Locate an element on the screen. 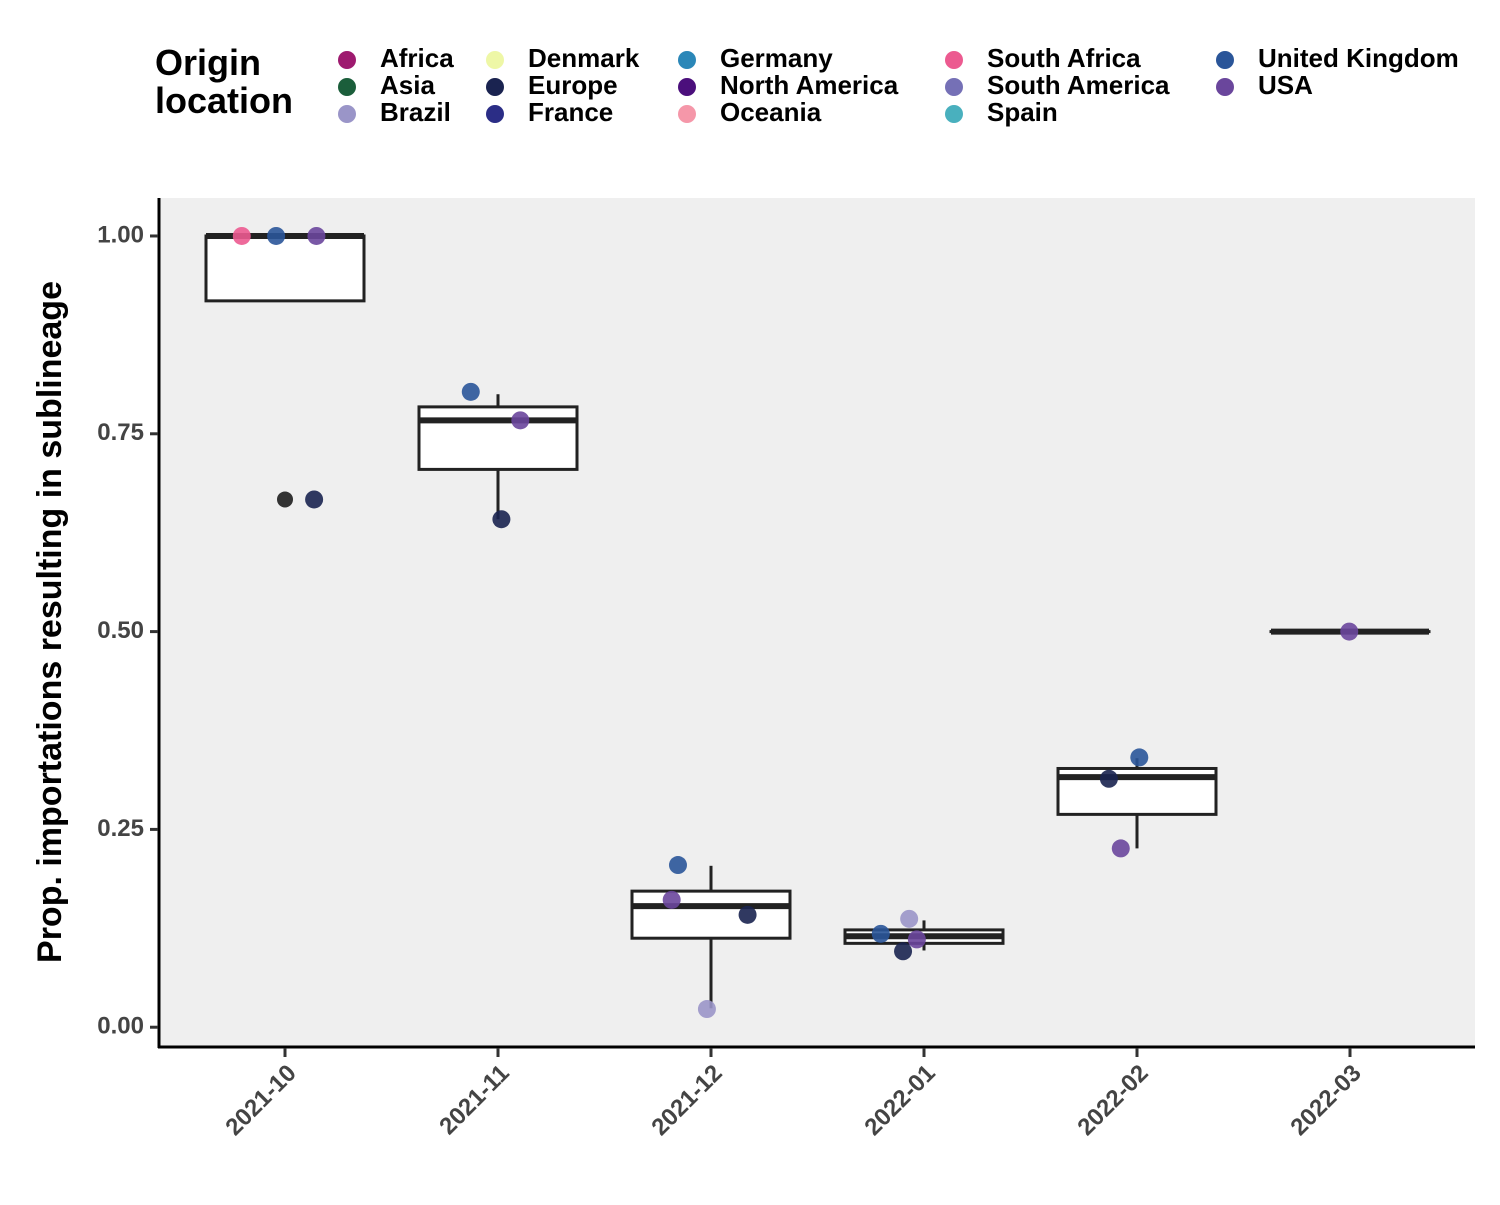  legend-label: Denmark is located at coordinates (584, 58).